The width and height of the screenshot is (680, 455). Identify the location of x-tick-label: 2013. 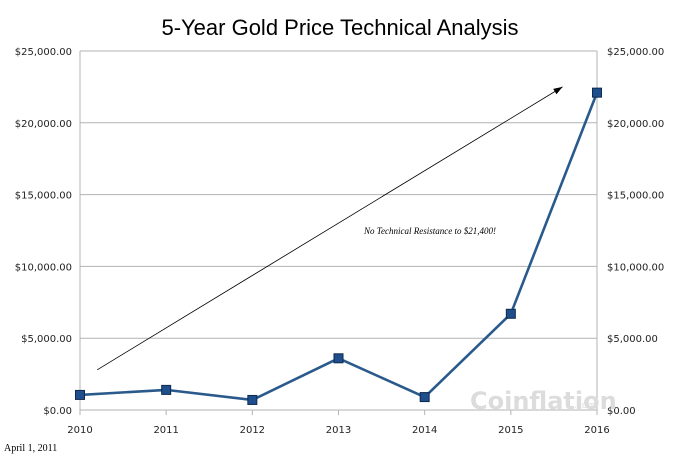
(338, 430).